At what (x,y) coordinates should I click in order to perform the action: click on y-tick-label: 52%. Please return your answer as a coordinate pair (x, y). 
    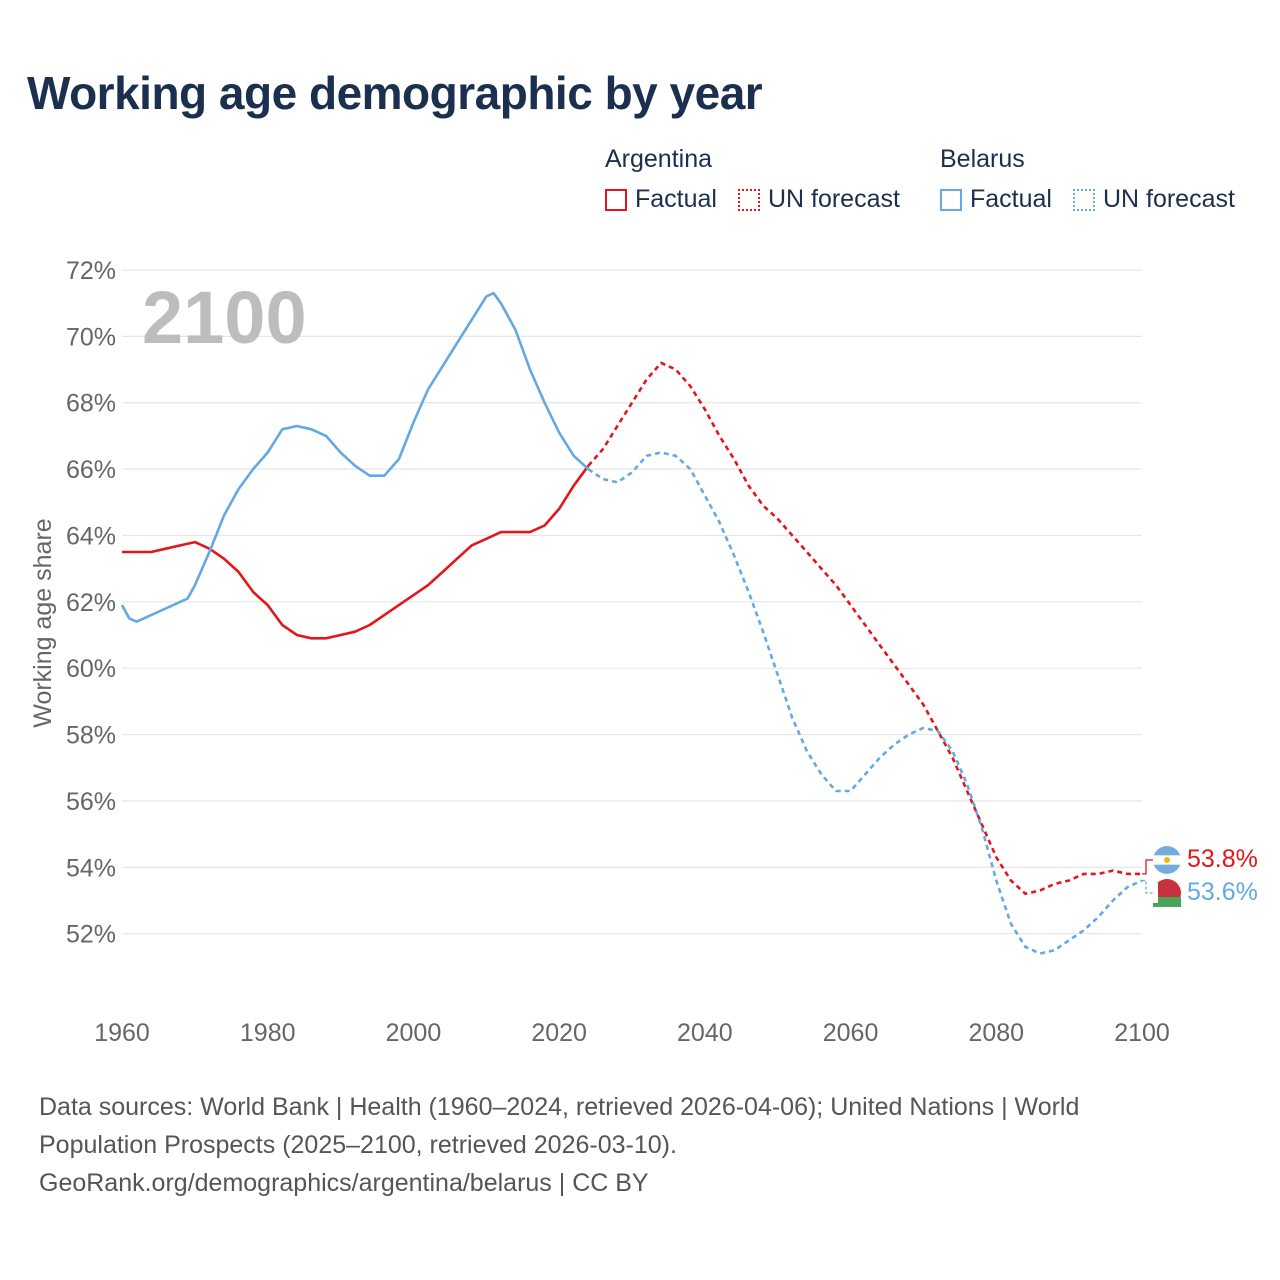
    Looking at the image, I should click on (91, 935).